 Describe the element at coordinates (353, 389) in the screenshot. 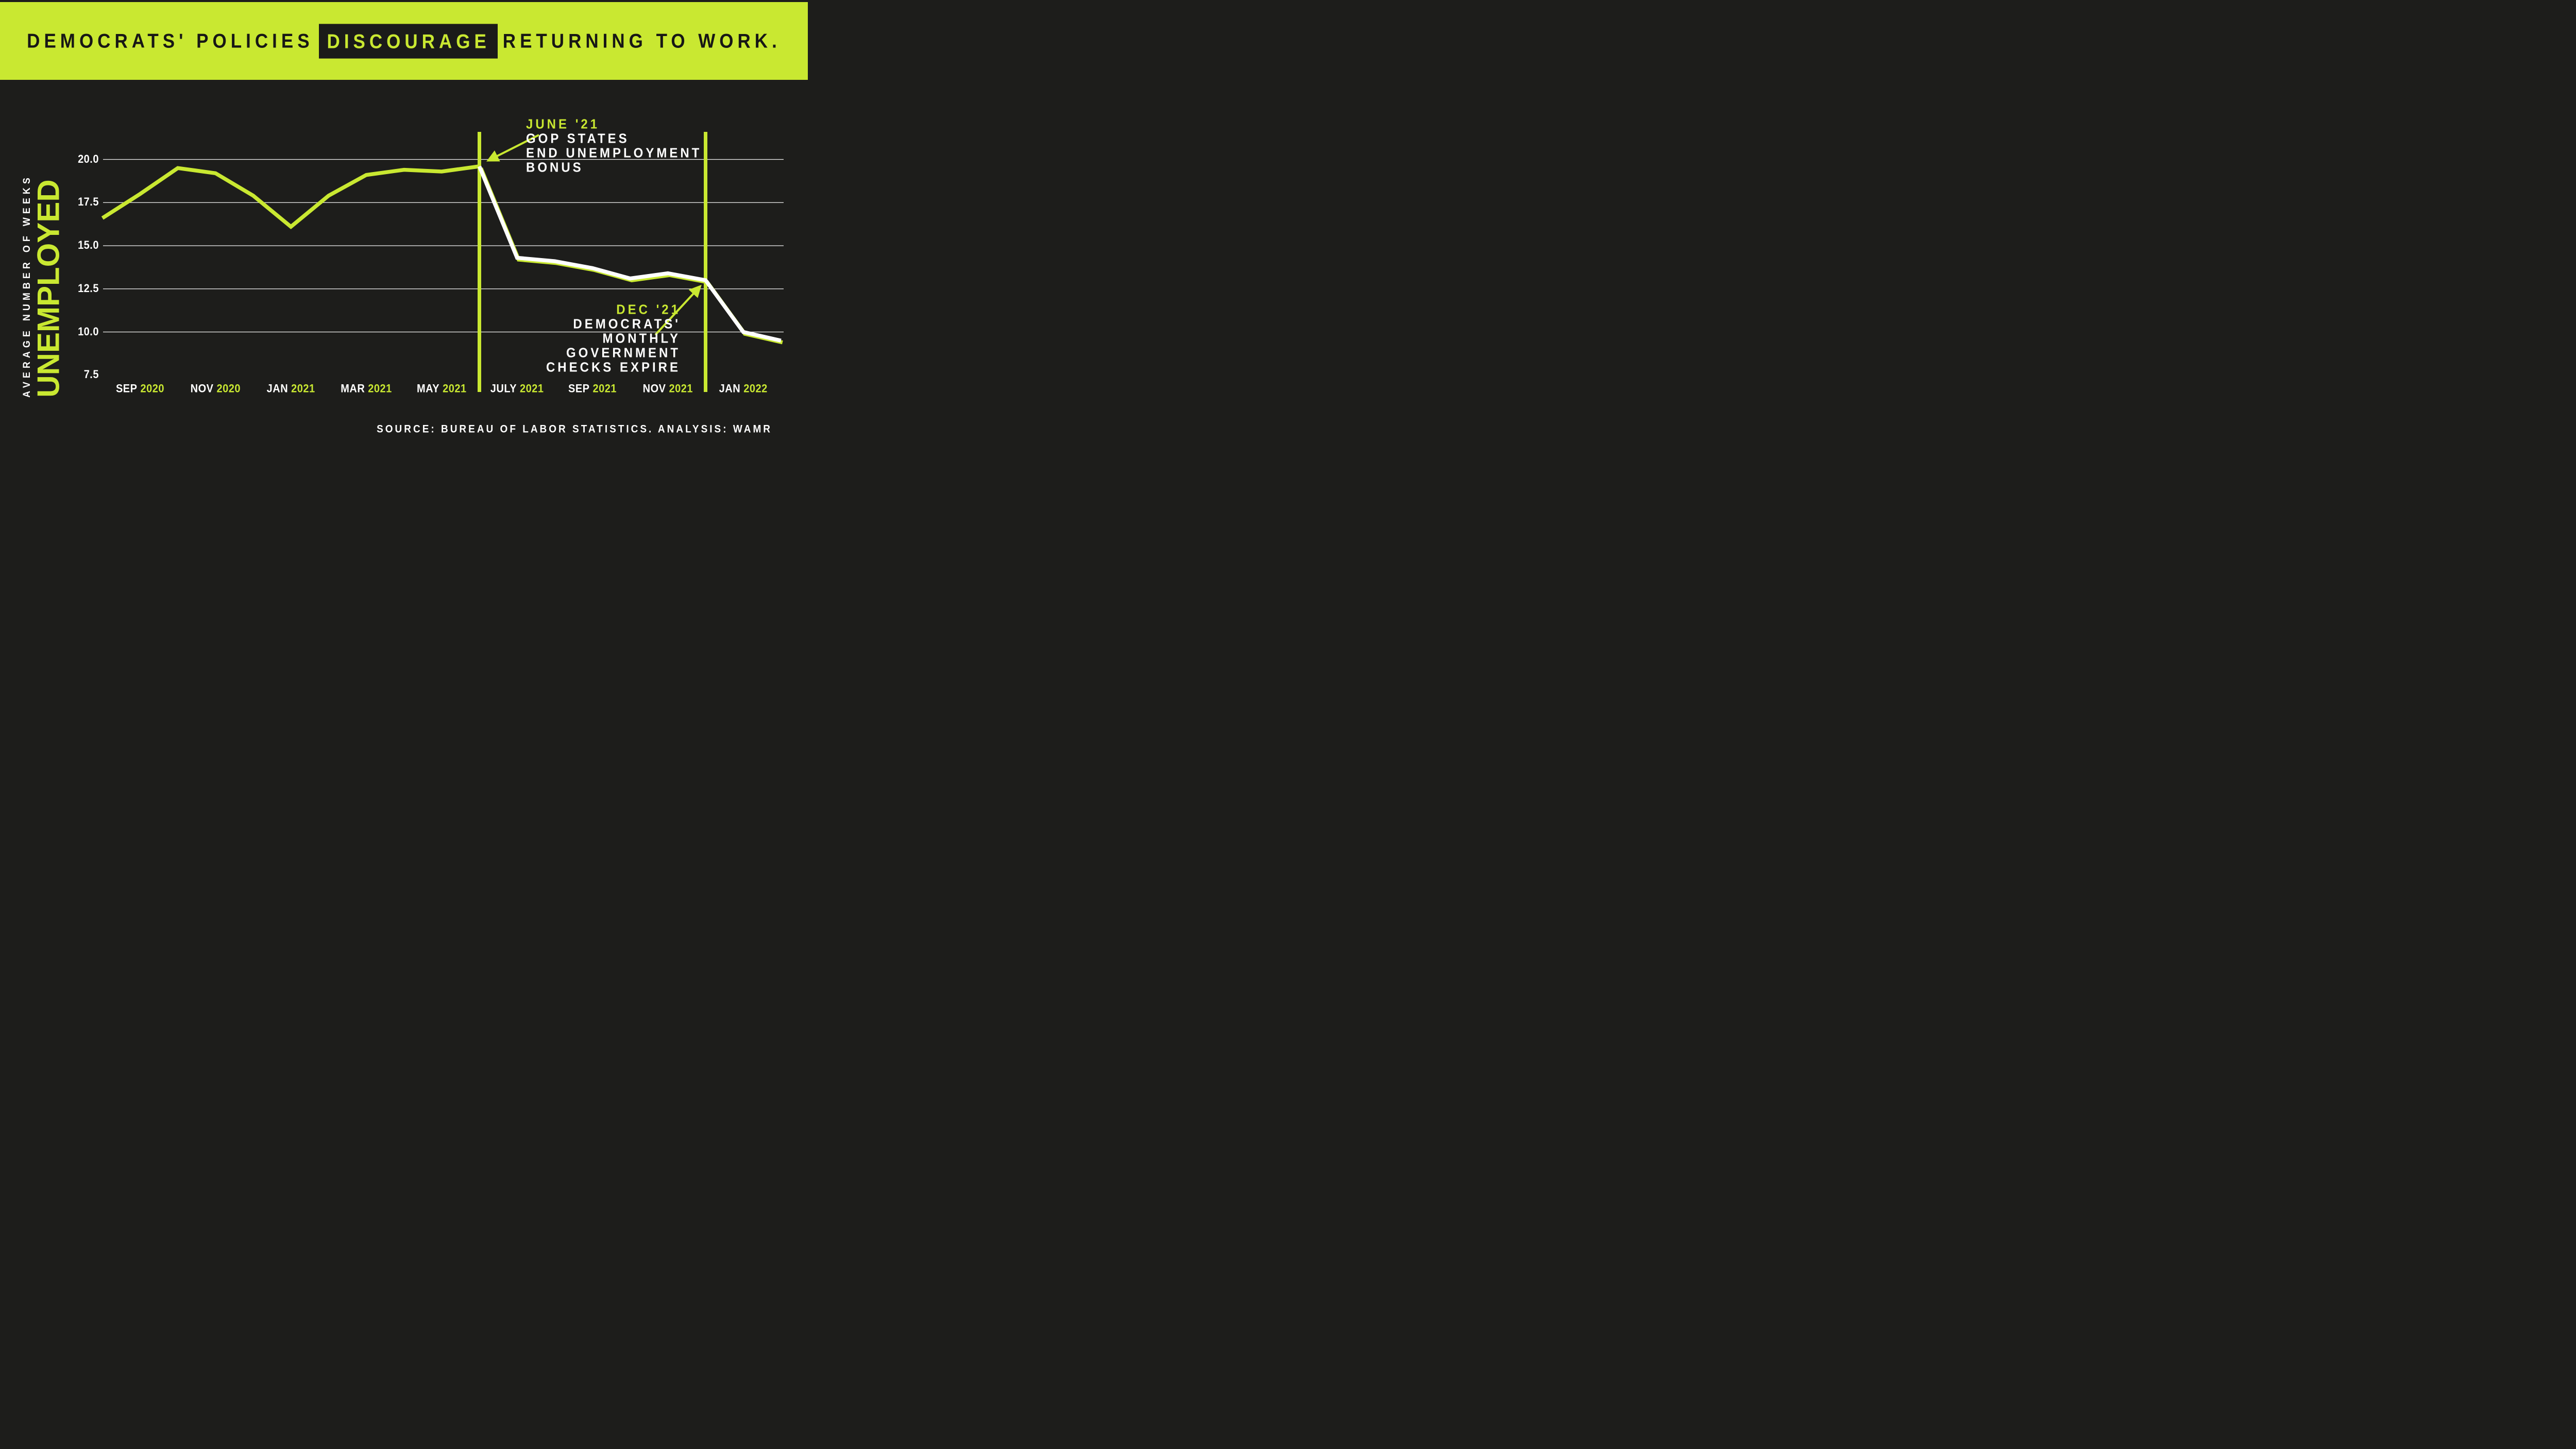

I see `x-label-month: MAR` at that location.